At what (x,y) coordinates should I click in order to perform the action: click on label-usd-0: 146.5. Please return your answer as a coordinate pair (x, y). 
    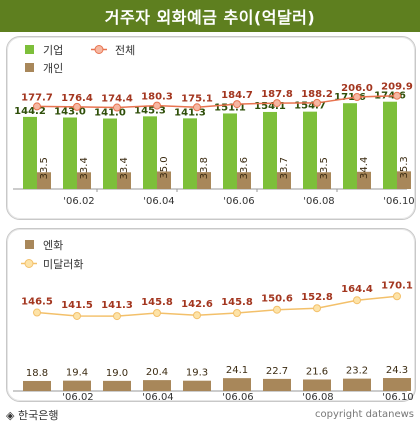
    Looking at the image, I should click on (37, 302).